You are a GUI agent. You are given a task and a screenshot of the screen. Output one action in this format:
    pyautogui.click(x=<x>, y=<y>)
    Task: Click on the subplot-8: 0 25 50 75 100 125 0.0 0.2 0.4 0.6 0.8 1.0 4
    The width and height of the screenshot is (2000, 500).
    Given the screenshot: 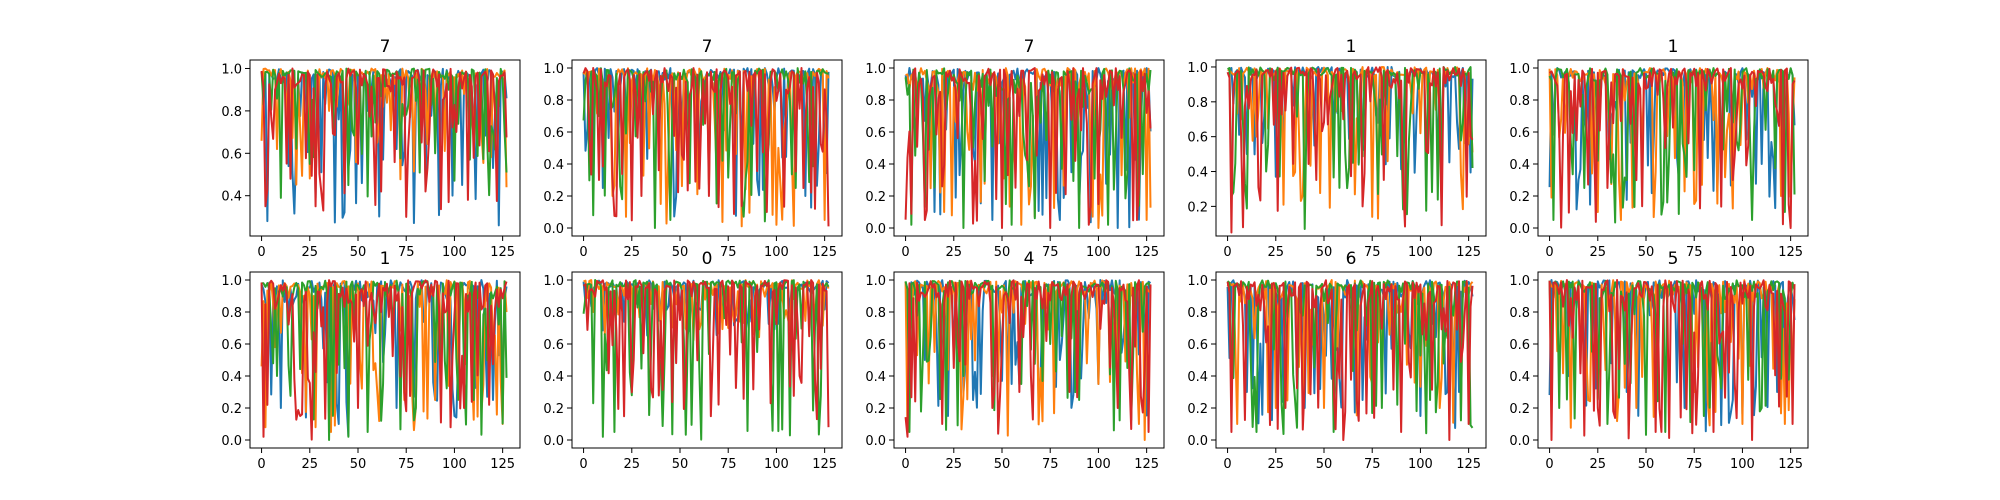 What is the action you would take?
    pyautogui.click(x=1015, y=360)
    